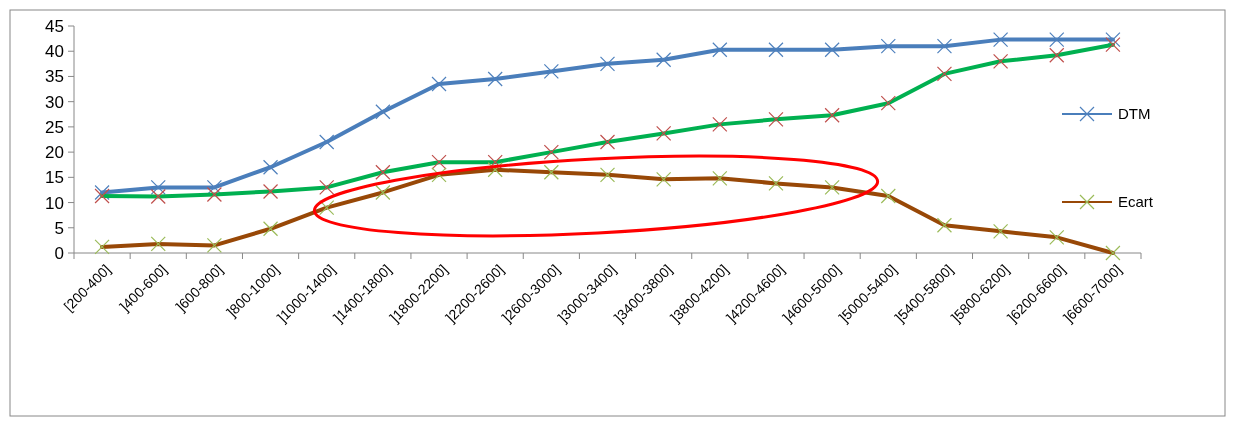 The width and height of the screenshot is (1234, 423). Describe the element at coordinates (54, 127) in the screenshot. I see `y-tick-label: 25` at that location.